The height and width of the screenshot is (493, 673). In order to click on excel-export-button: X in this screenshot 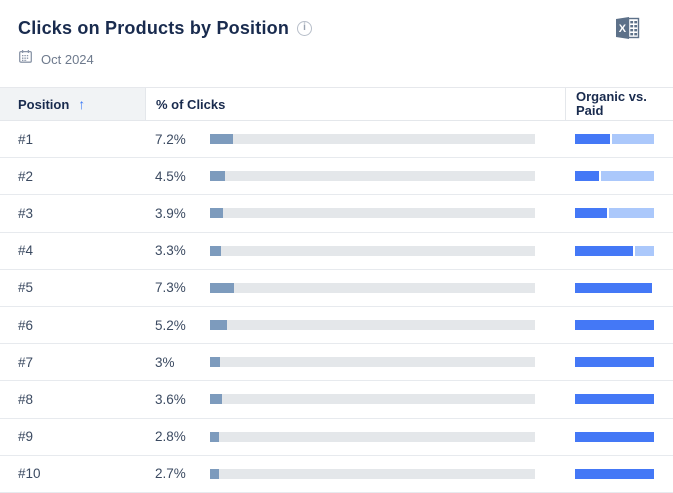, I will do `click(628, 29)`.